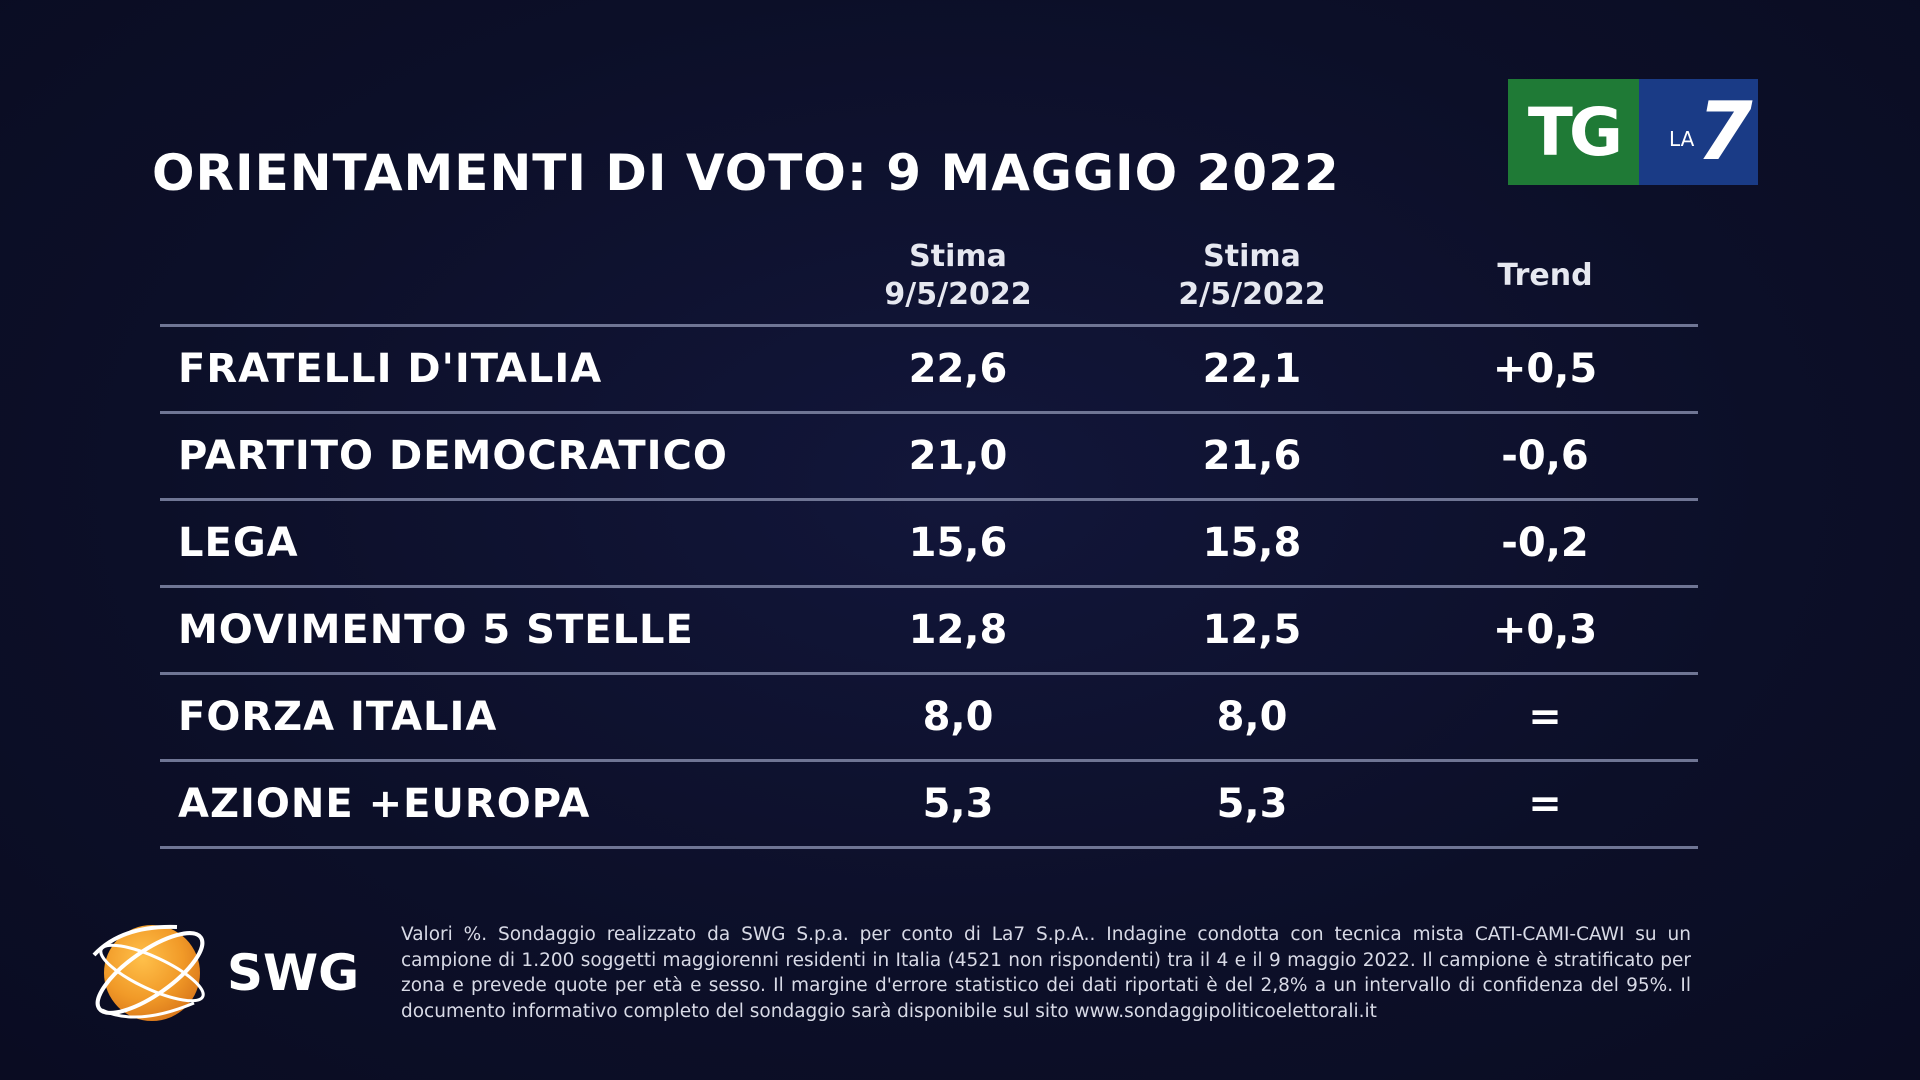 Image resolution: width=1920 pixels, height=1080 pixels. Describe the element at coordinates (390, 369) in the screenshot. I see `party-name: FRATELLI D'ITALIA` at that location.